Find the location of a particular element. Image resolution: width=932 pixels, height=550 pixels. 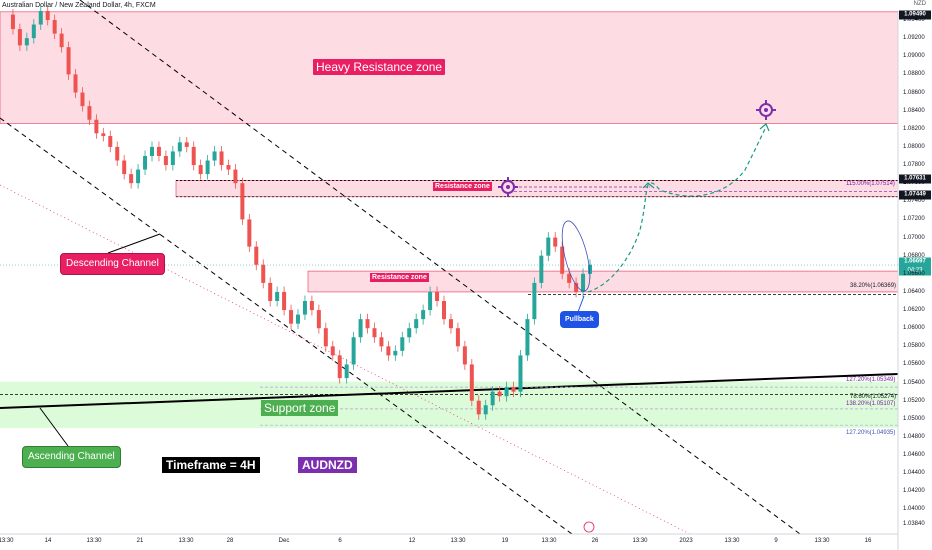

y-tick-label: 1.07800 is located at coordinates (914, 165).